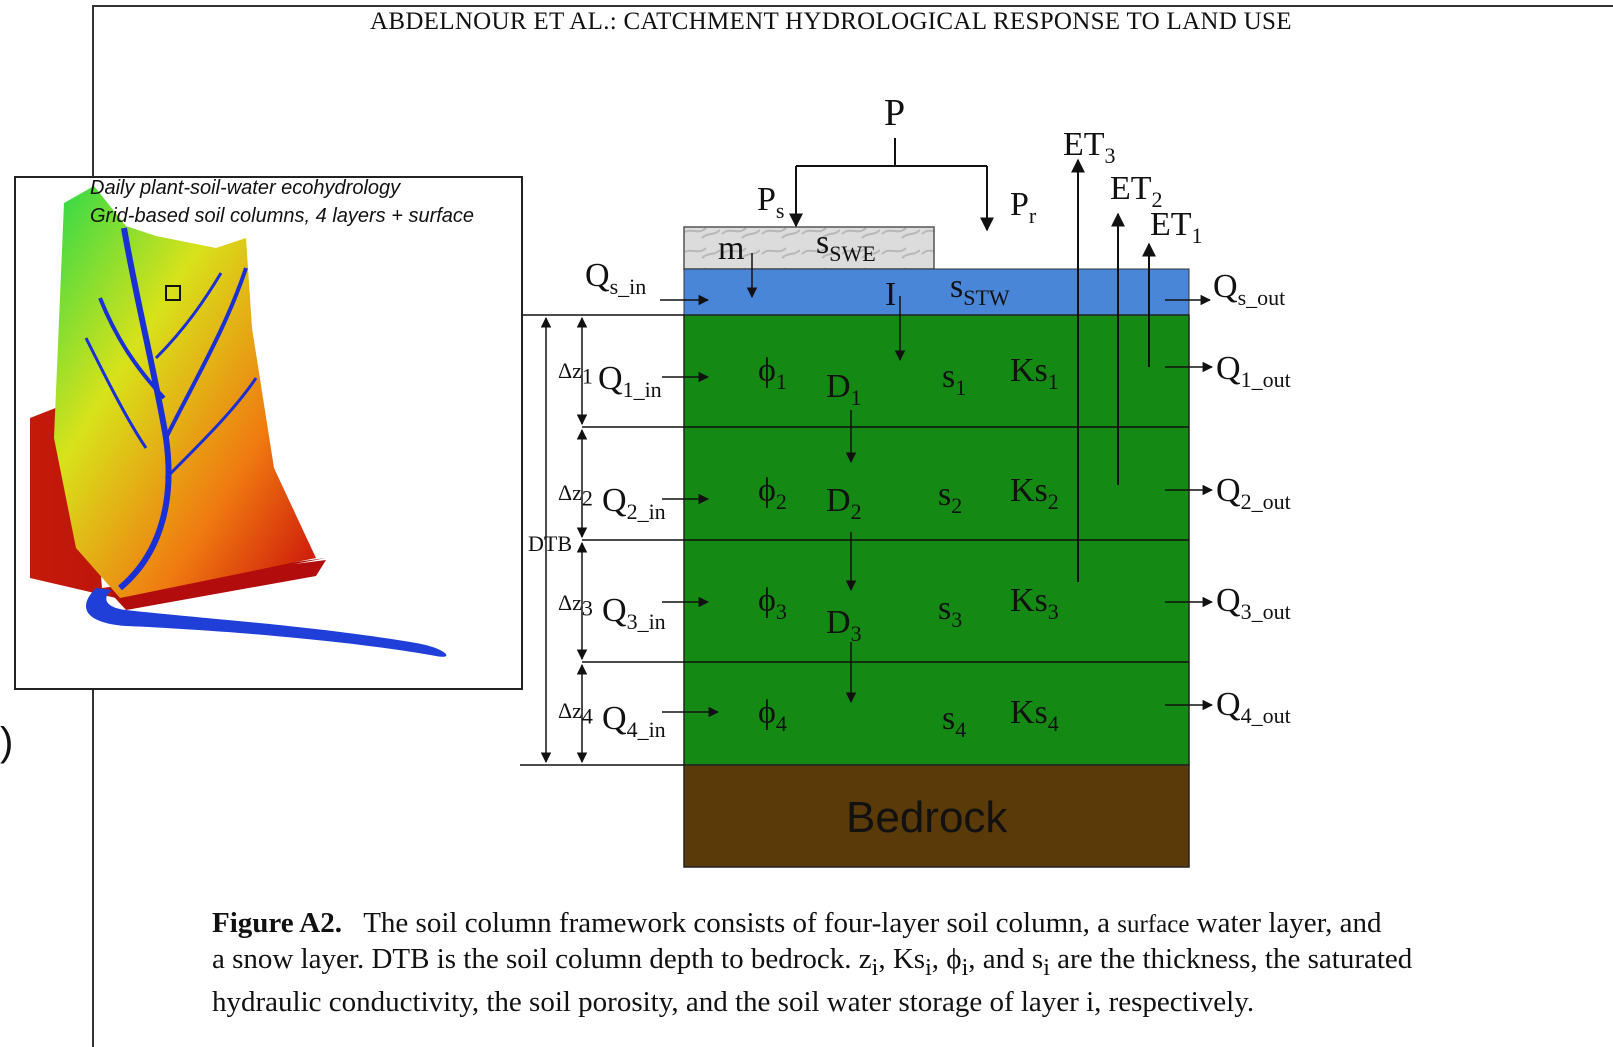  Describe the element at coordinates (772, 715) in the screenshot. I see `layer4-porosity-label: ϕ4` at that location.